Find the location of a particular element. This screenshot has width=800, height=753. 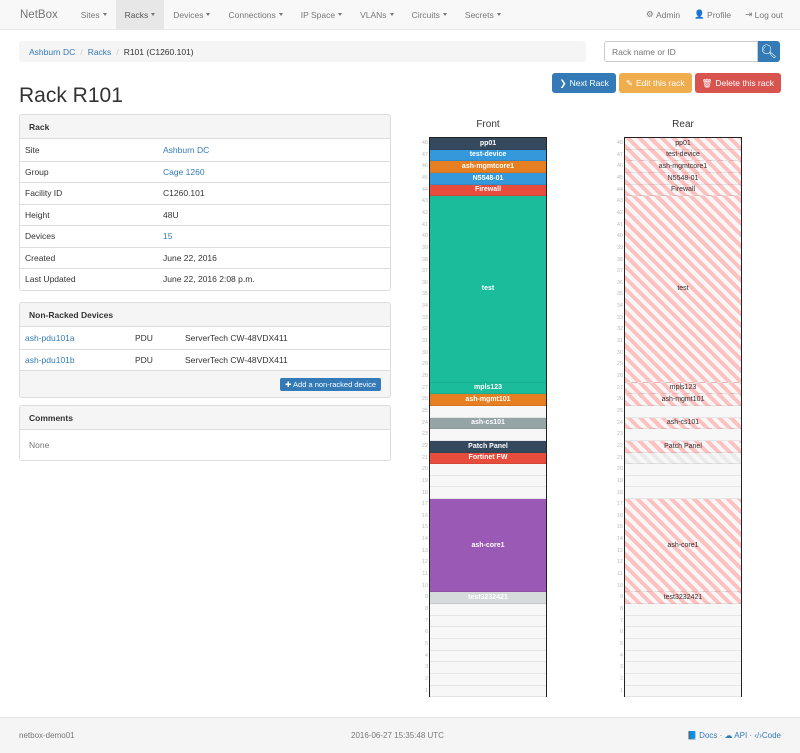

api-link: ☁ API is located at coordinates (736, 735).